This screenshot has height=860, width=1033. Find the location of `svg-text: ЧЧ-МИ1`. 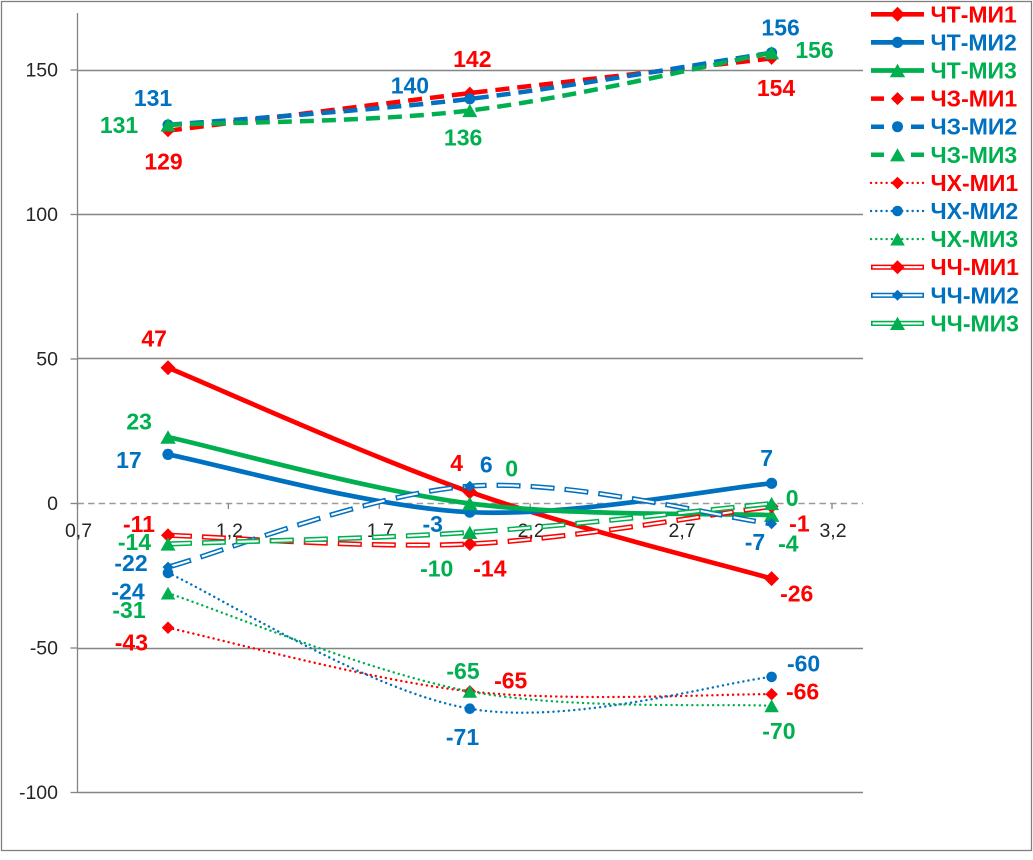

svg-text: ЧЧ-МИ1 is located at coordinates (975, 267).